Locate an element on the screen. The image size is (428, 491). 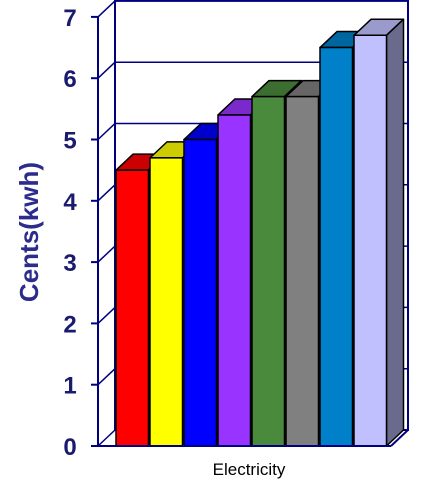
y-tick-label: 7 is located at coordinates (69, 18).